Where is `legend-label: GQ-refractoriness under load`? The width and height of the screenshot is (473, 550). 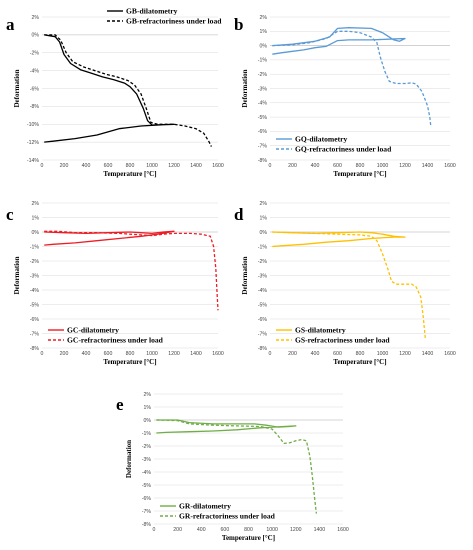
legend-label: GQ-refractoriness under load is located at coordinates (343, 149).